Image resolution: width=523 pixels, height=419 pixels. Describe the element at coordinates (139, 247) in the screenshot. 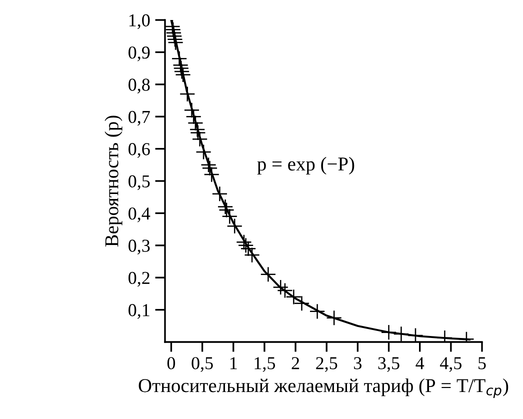

I see `y-tick-label: 0,3` at that location.